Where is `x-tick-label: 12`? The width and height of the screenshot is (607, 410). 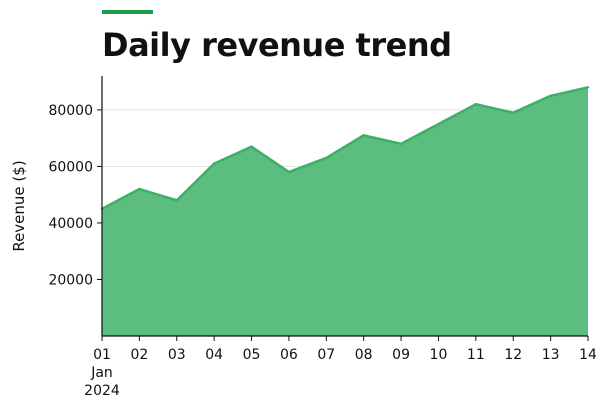
x-tick-label: 12 is located at coordinates (513, 355).